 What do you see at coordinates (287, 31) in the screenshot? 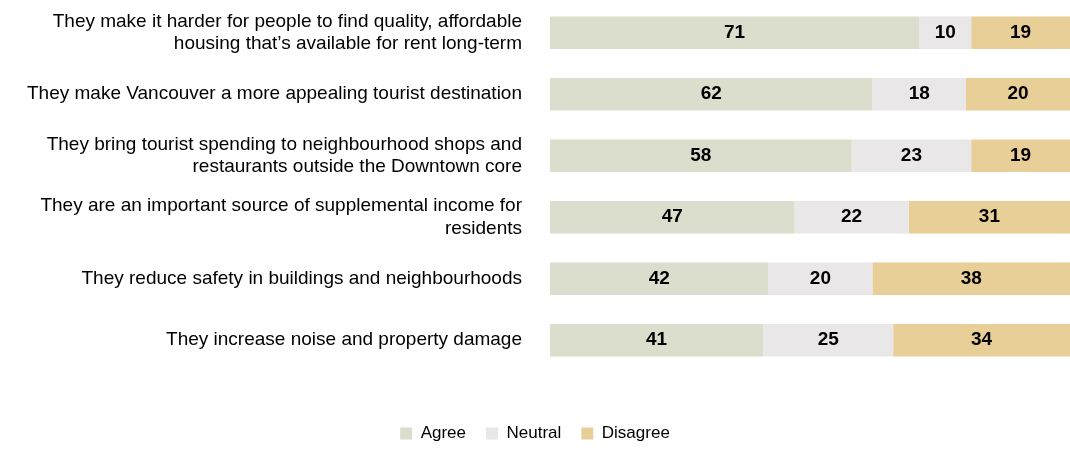
I see `y-tick-label: They make it harder for people to find quality, affordable housing that’s available for rent long-term` at bounding box center [287, 31].